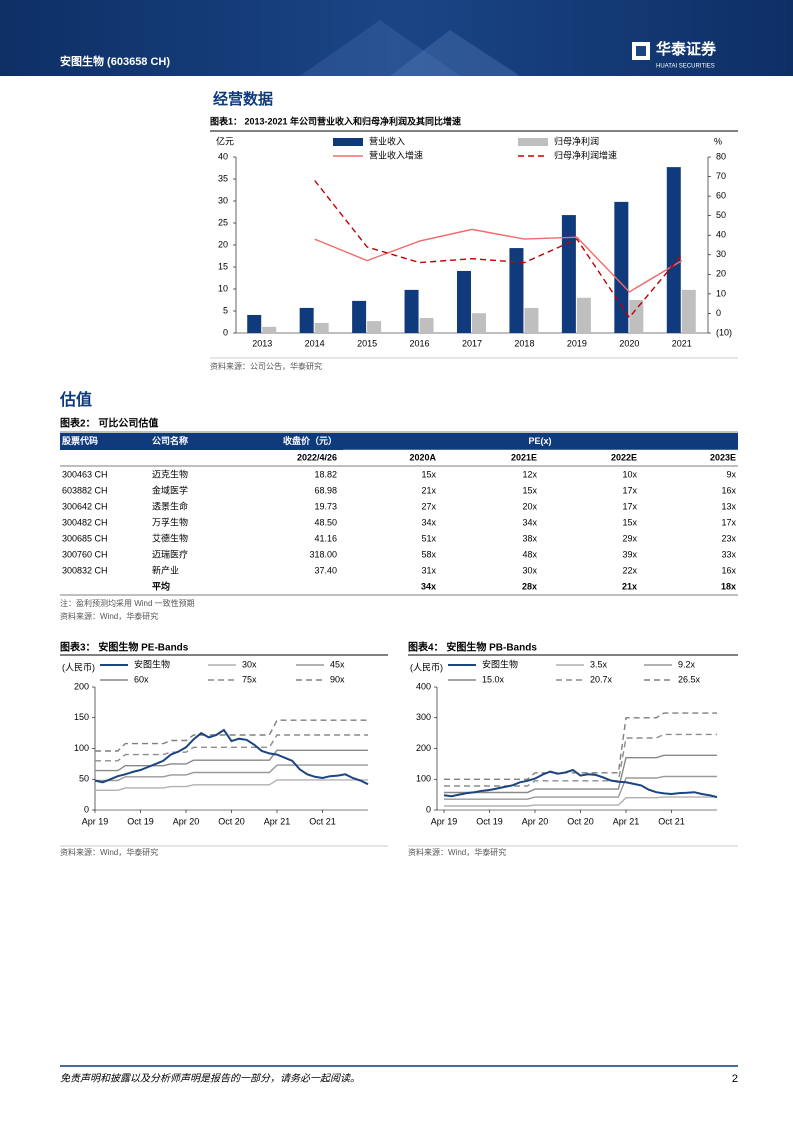 The width and height of the screenshot is (793, 1122). I want to click on table-cell: 19.73, so click(325, 506).